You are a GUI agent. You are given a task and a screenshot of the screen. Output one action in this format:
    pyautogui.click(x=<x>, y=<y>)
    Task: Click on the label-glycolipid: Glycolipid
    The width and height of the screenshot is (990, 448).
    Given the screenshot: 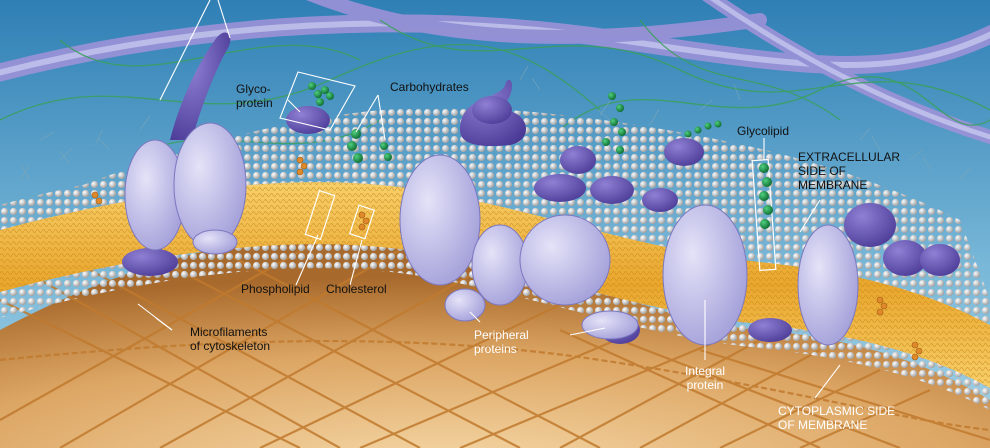 What is the action you would take?
    pyautogui.click(x=763, y=131)
    